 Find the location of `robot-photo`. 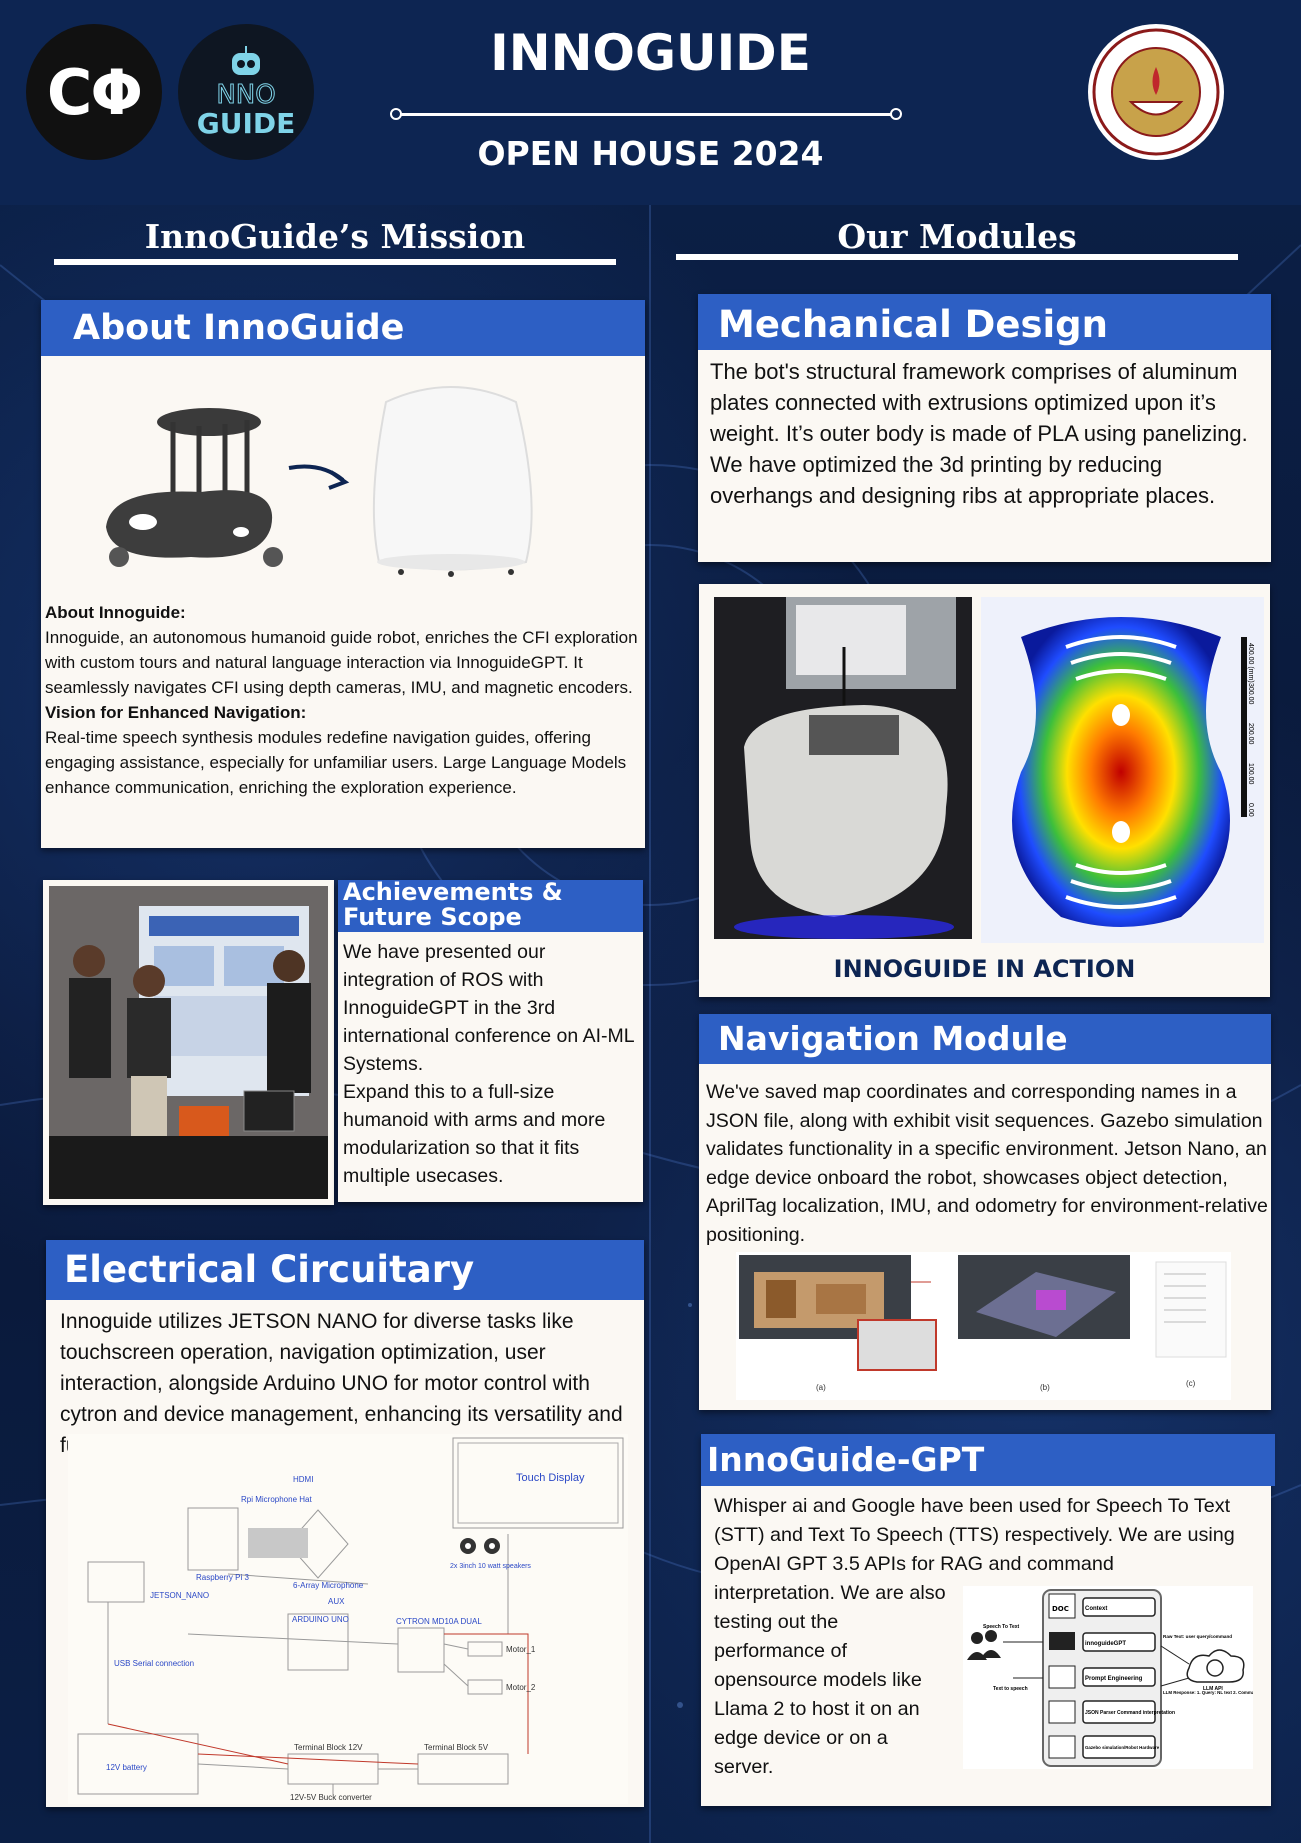

robot-photo is located at coordinates (843, 768).